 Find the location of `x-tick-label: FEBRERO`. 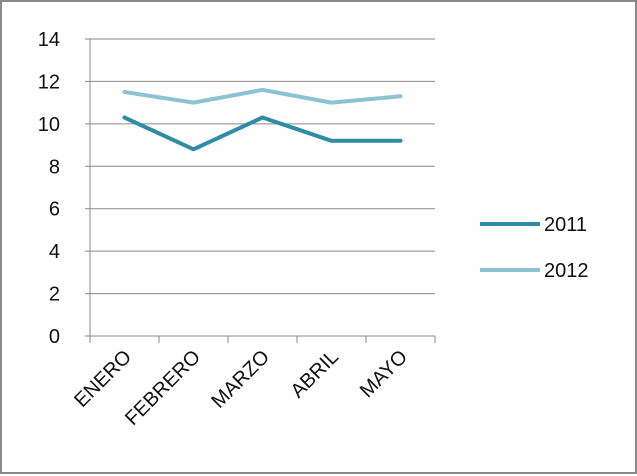

x-tick-label: FEBRERO is located at coordinates (163, 388).